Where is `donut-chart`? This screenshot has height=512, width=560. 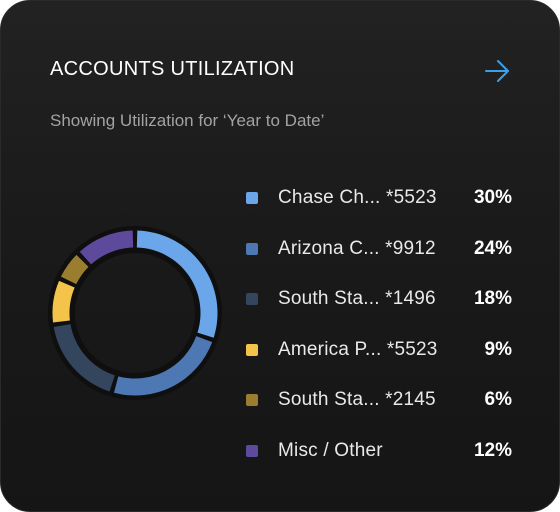
donut-chart is located at coordinates (135, 313).